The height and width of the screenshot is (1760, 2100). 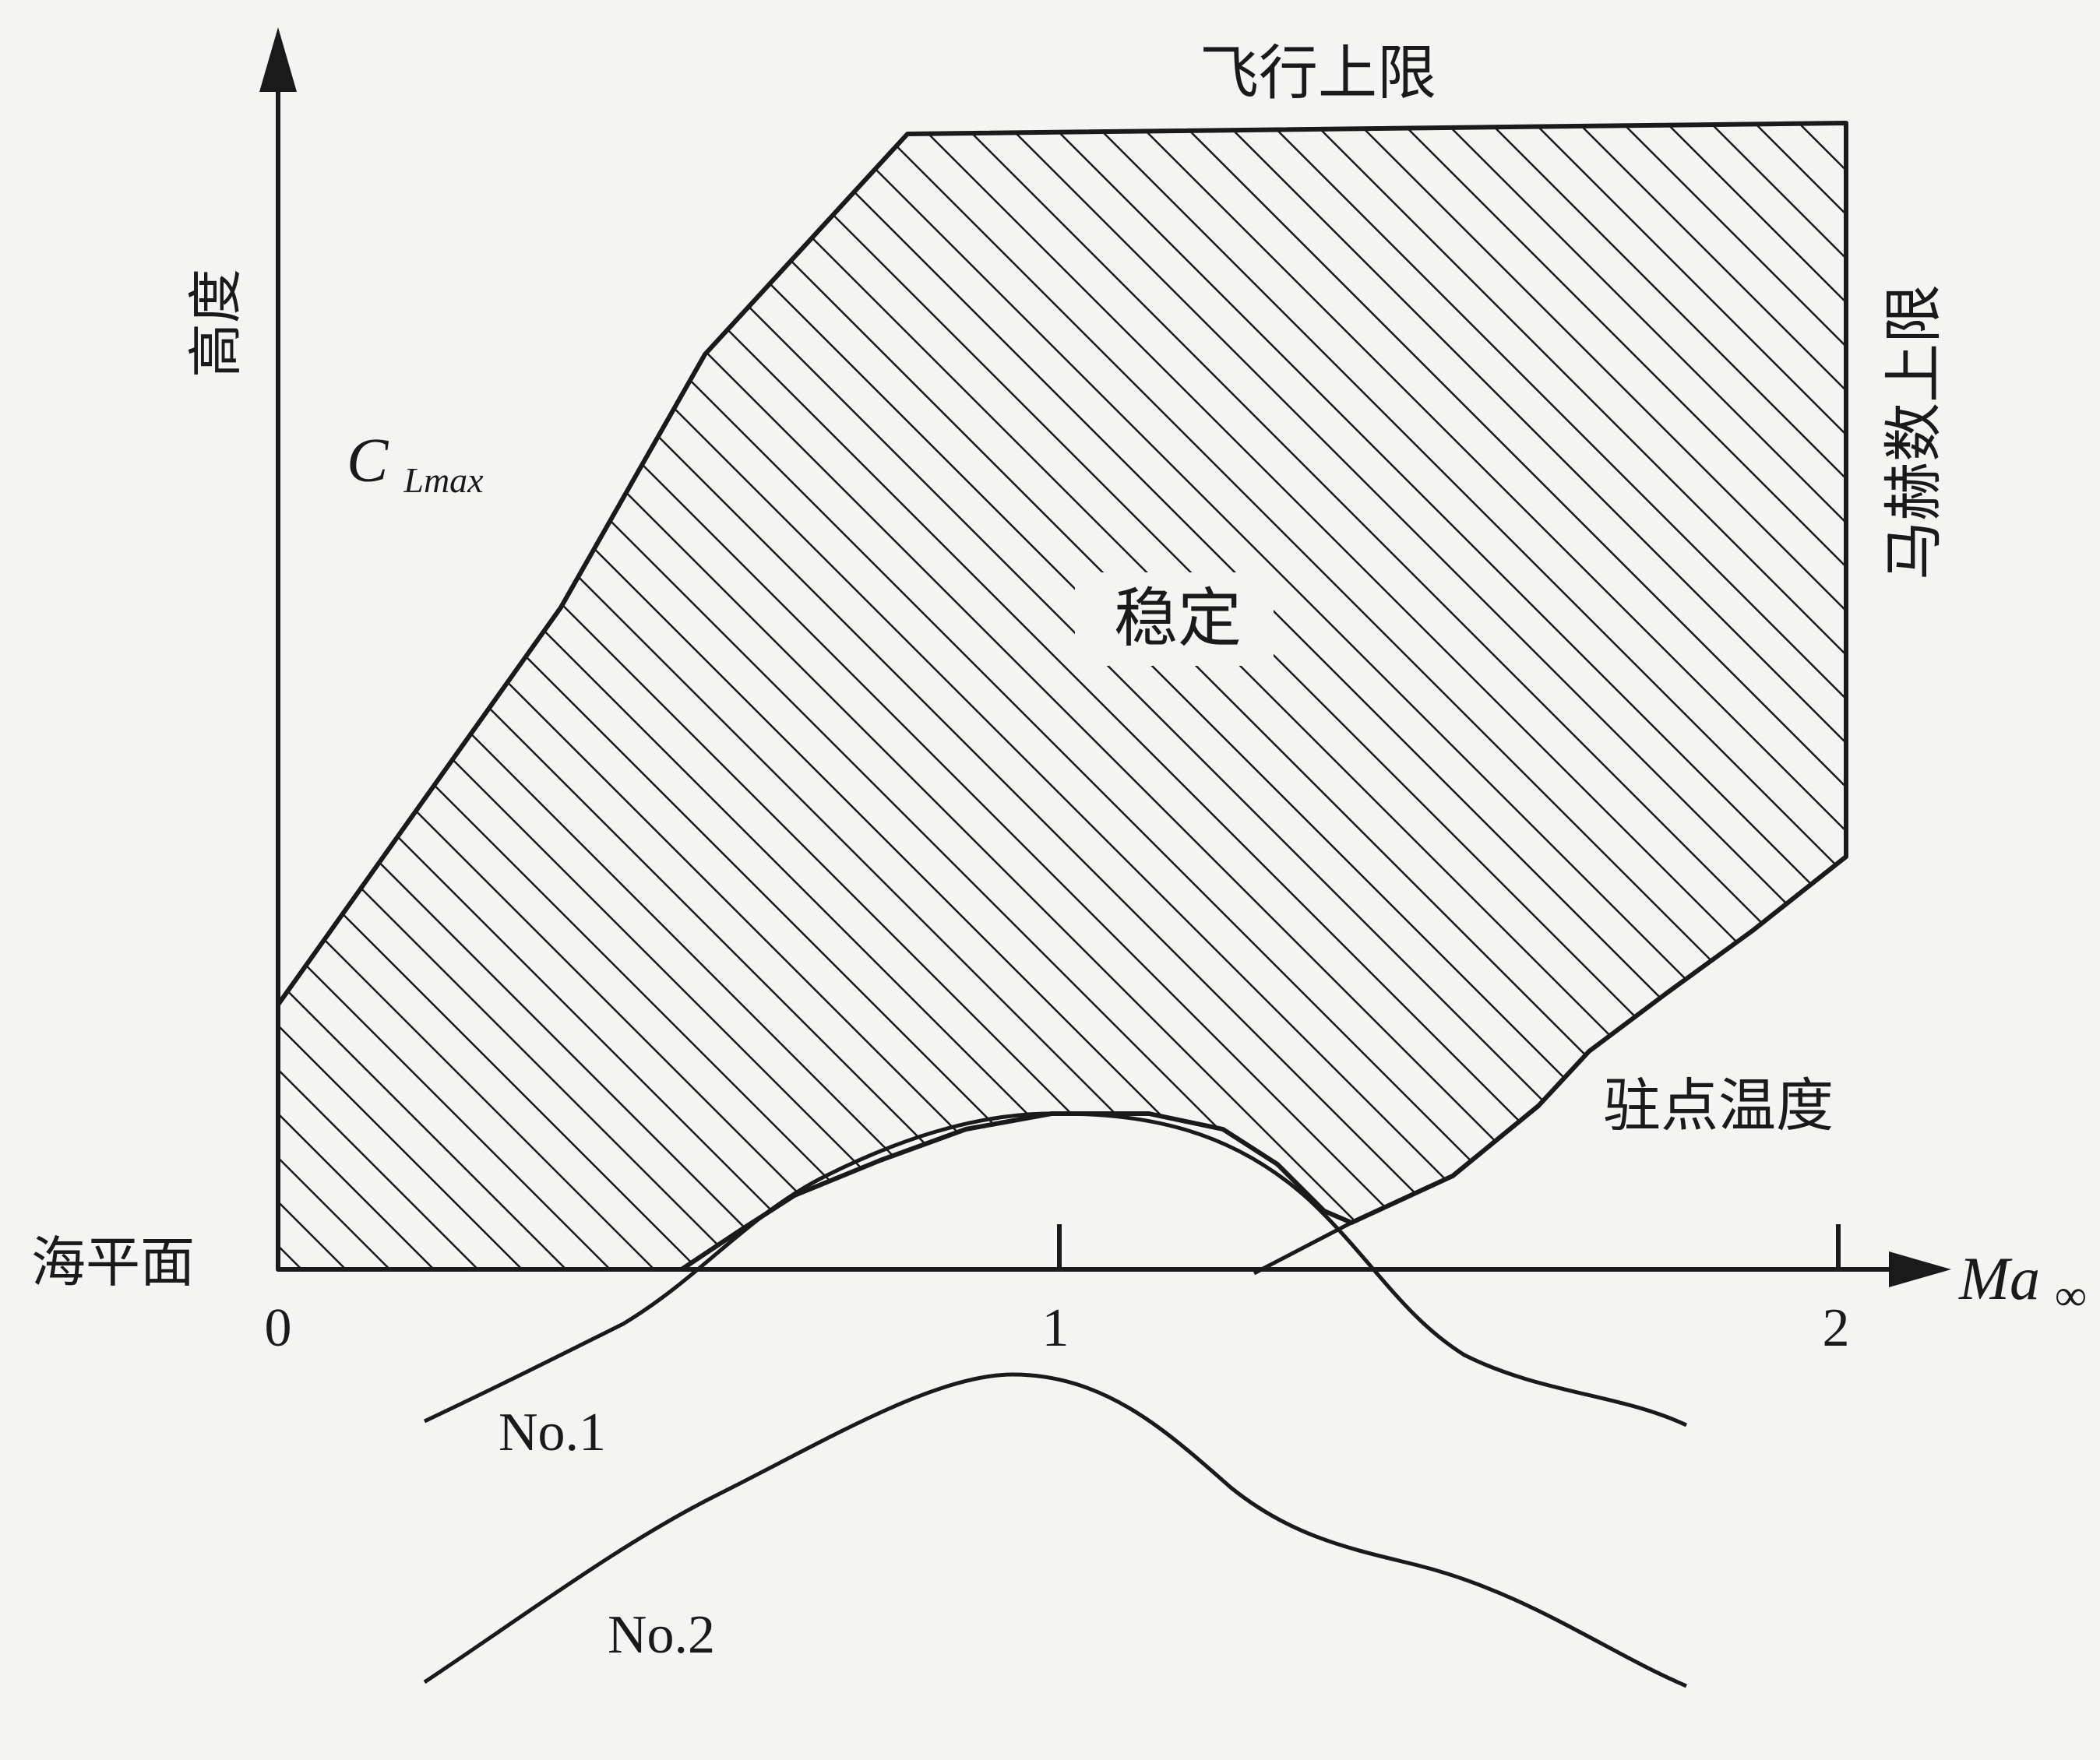 I want to click on cl-max-label-sub: Lmax, so click(x=443, y=480).